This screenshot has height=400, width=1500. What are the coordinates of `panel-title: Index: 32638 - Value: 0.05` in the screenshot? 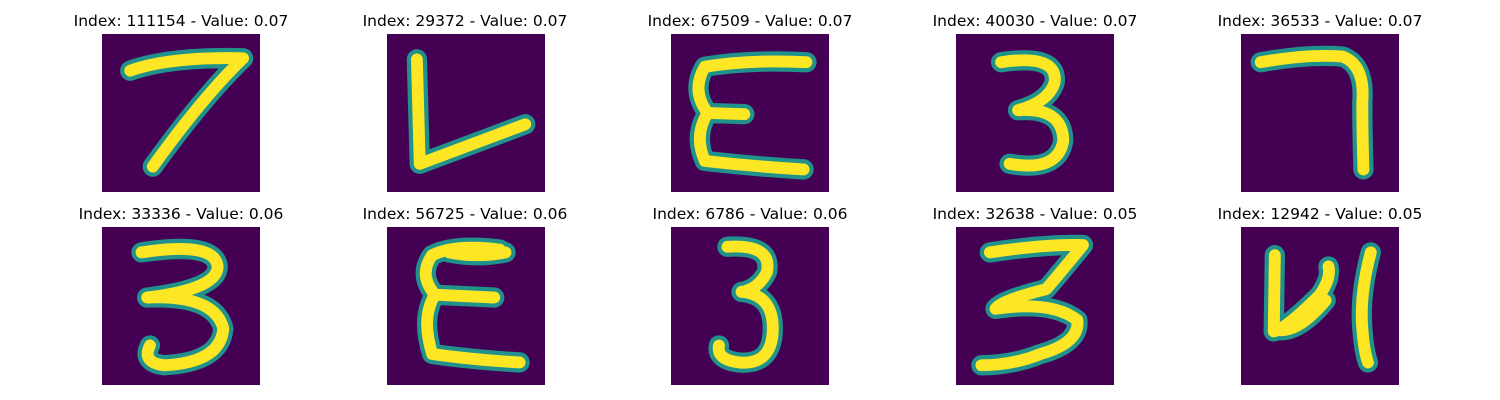 It's located at (1035, 214).